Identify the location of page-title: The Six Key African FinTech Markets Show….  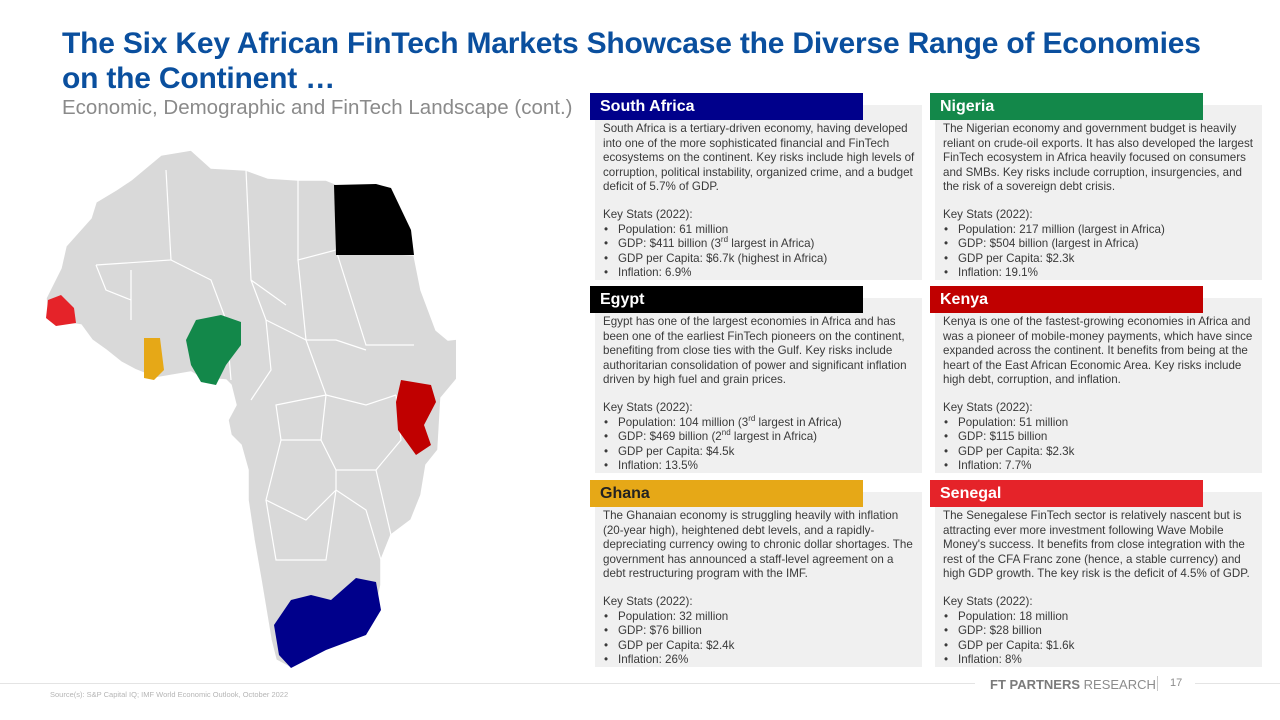
(631, 61).